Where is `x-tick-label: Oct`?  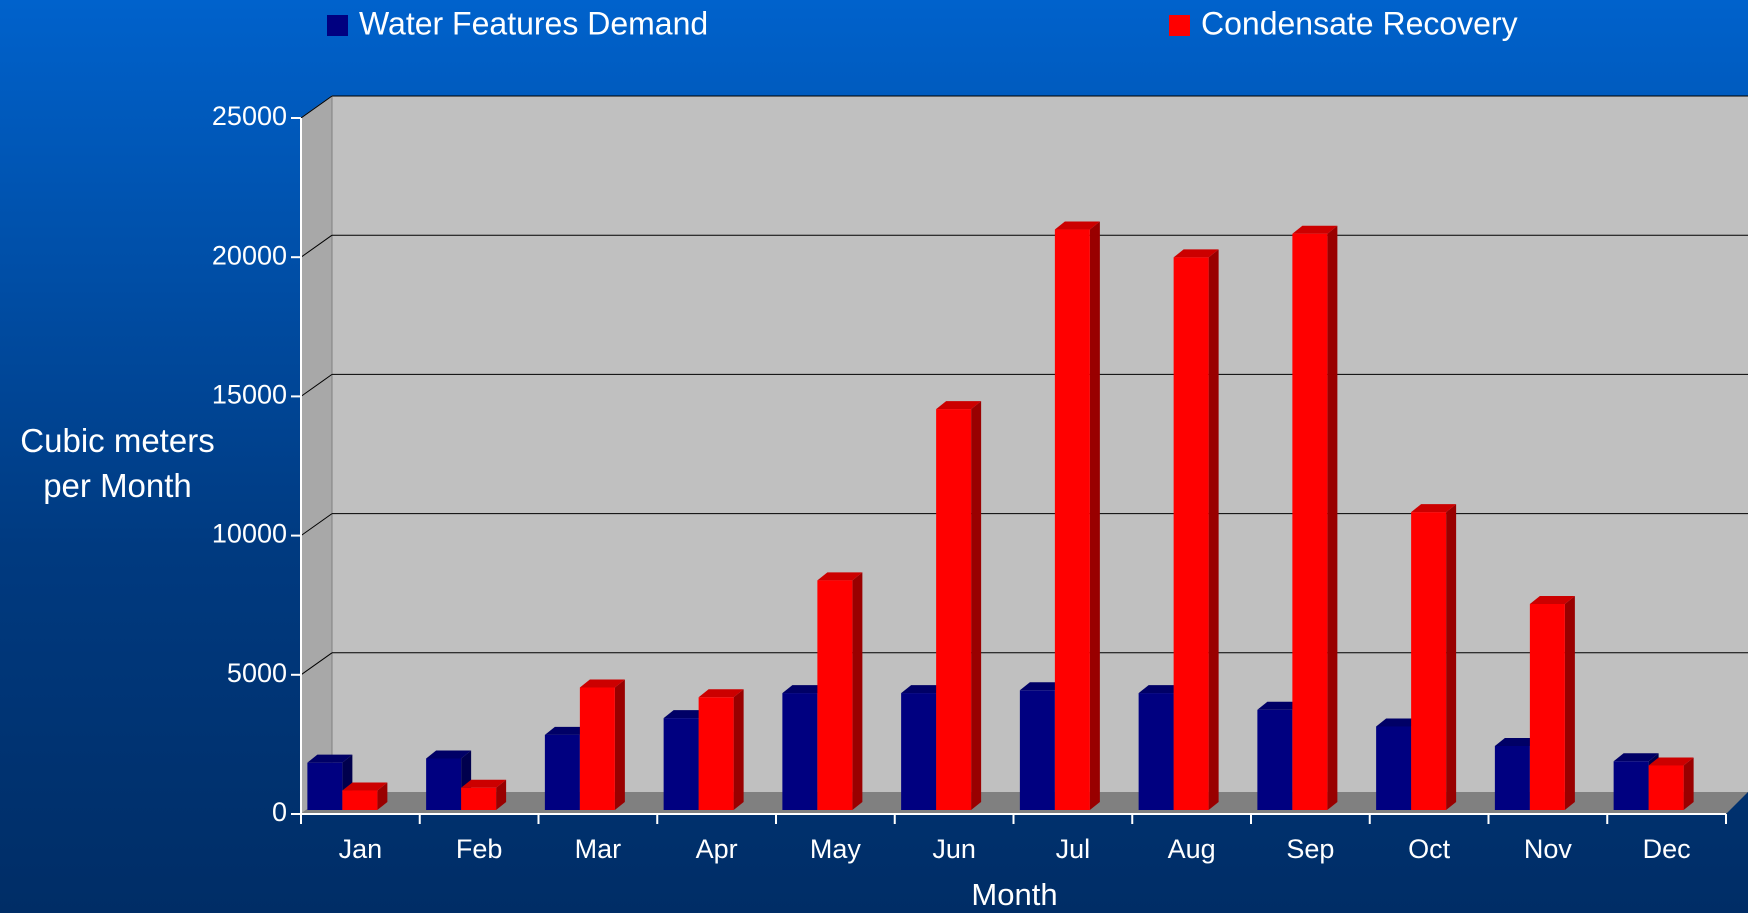
x-tick-label: Oct is located at coordinates (1429, 849).